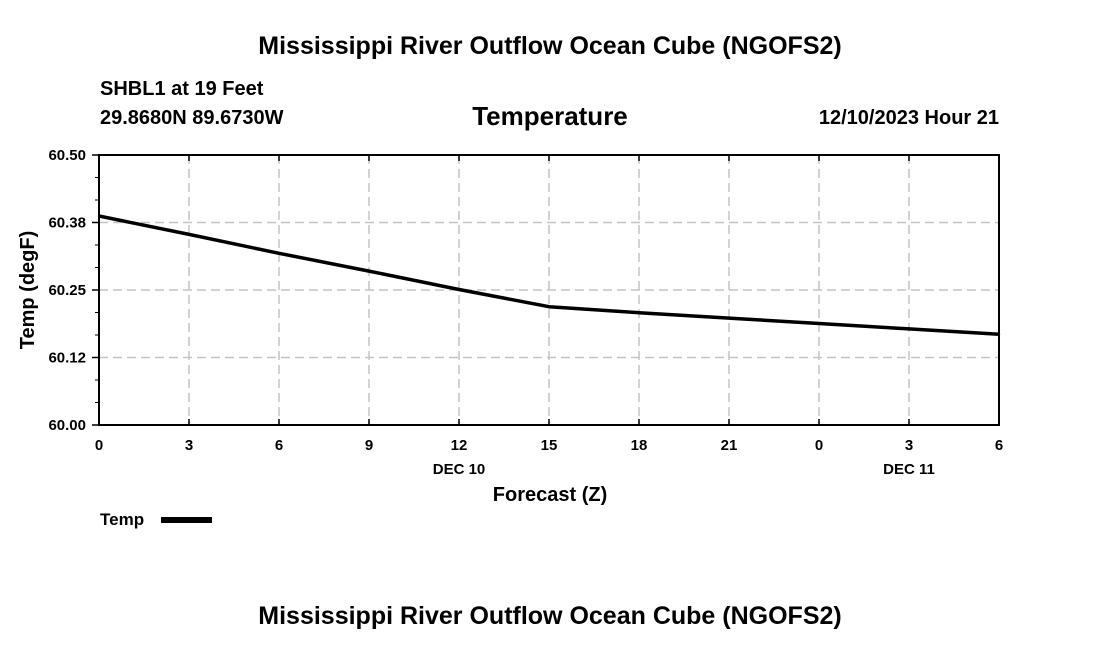  I want to click on y-tick-label: 60.00, so click(67, 425).